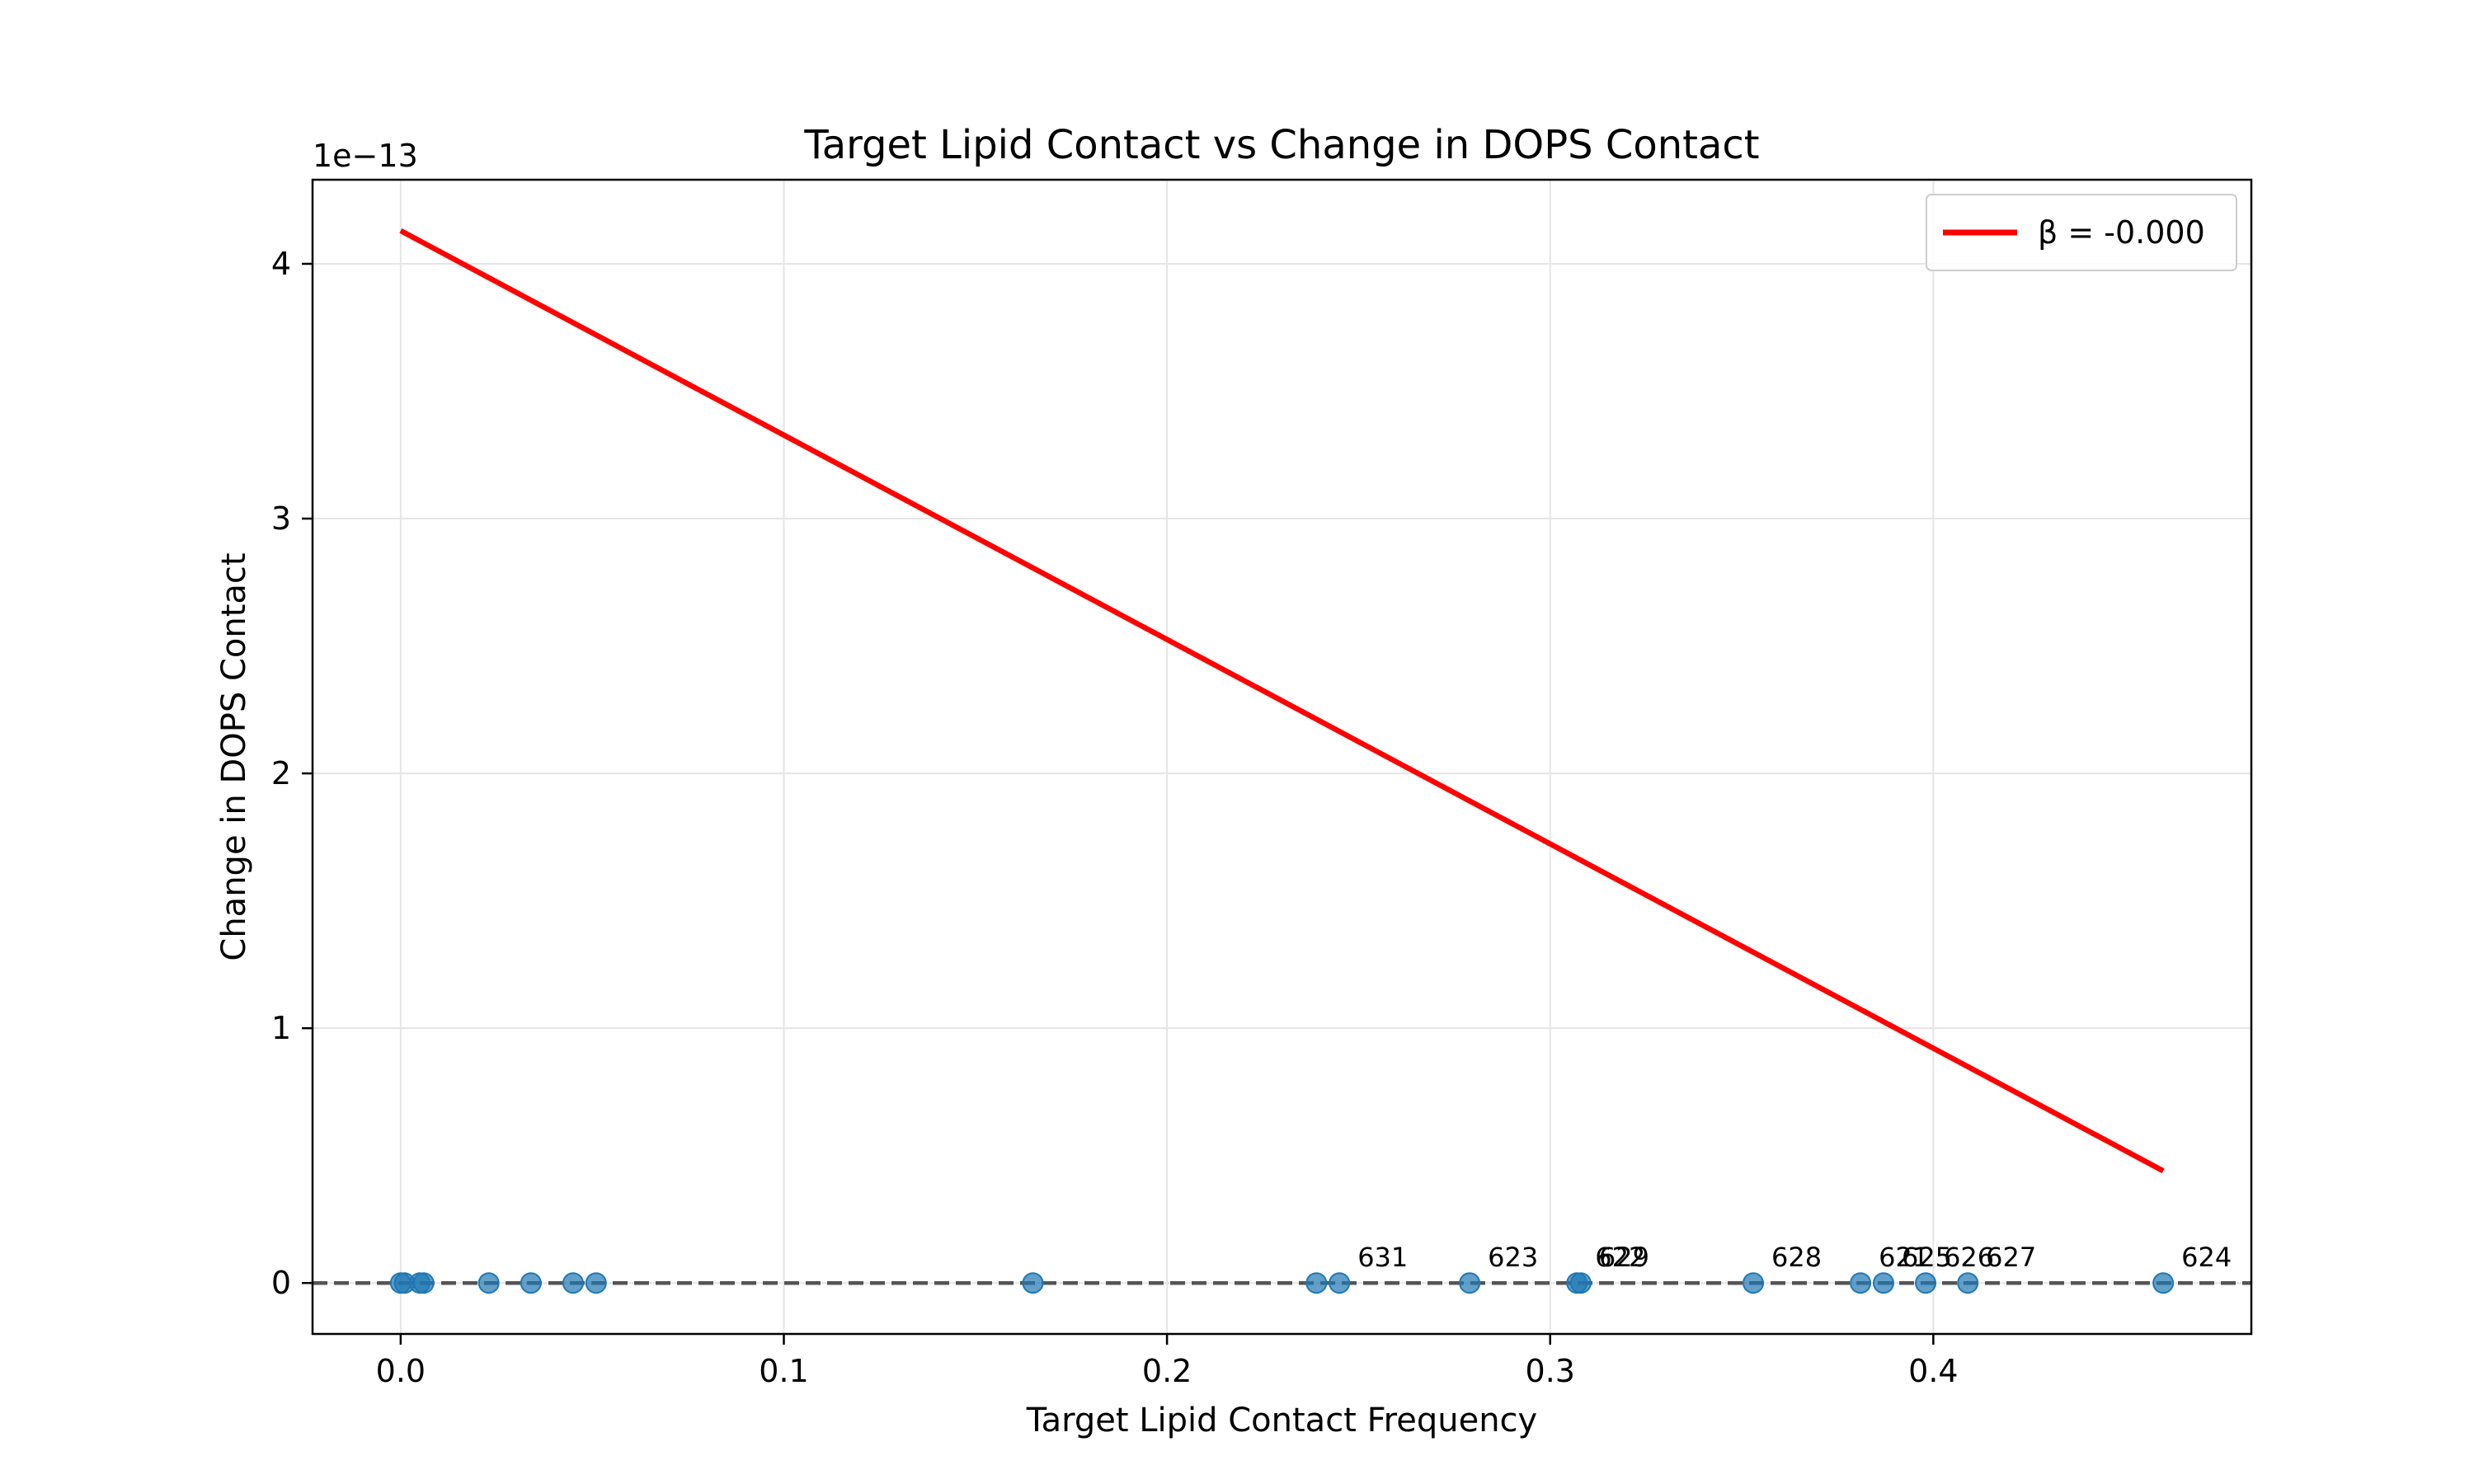 This screenshot has width=2474, height=1484. What do you see at coordinates (1281, 1420) in the screenshot?
I see `x-axis-label: Target Lipid Contact Frequency` at bounding box center [1281, 1420].